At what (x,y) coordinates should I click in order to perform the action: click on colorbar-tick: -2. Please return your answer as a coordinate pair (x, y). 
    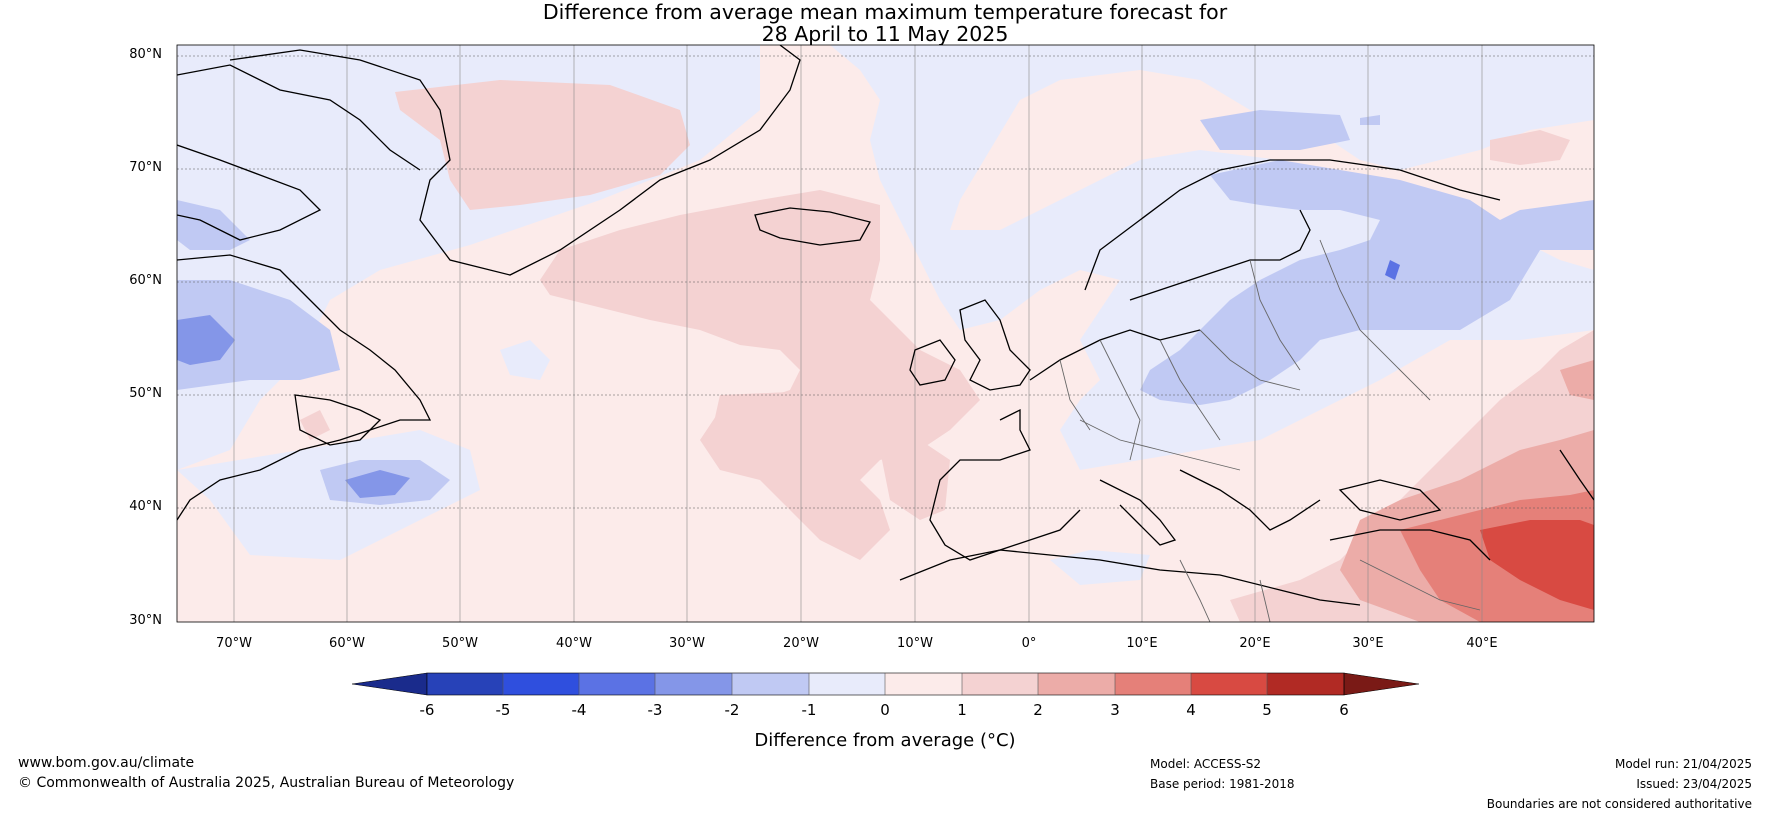
    Looking at the image, I should click on (732, 710).